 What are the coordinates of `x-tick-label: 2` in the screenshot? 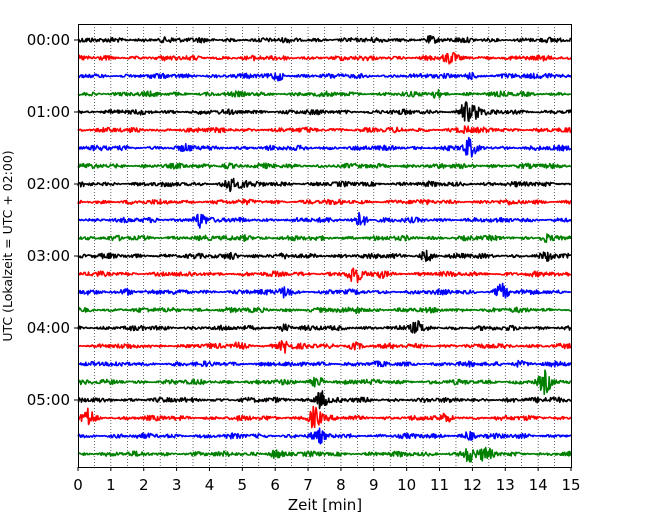 It's located at (144, 485).